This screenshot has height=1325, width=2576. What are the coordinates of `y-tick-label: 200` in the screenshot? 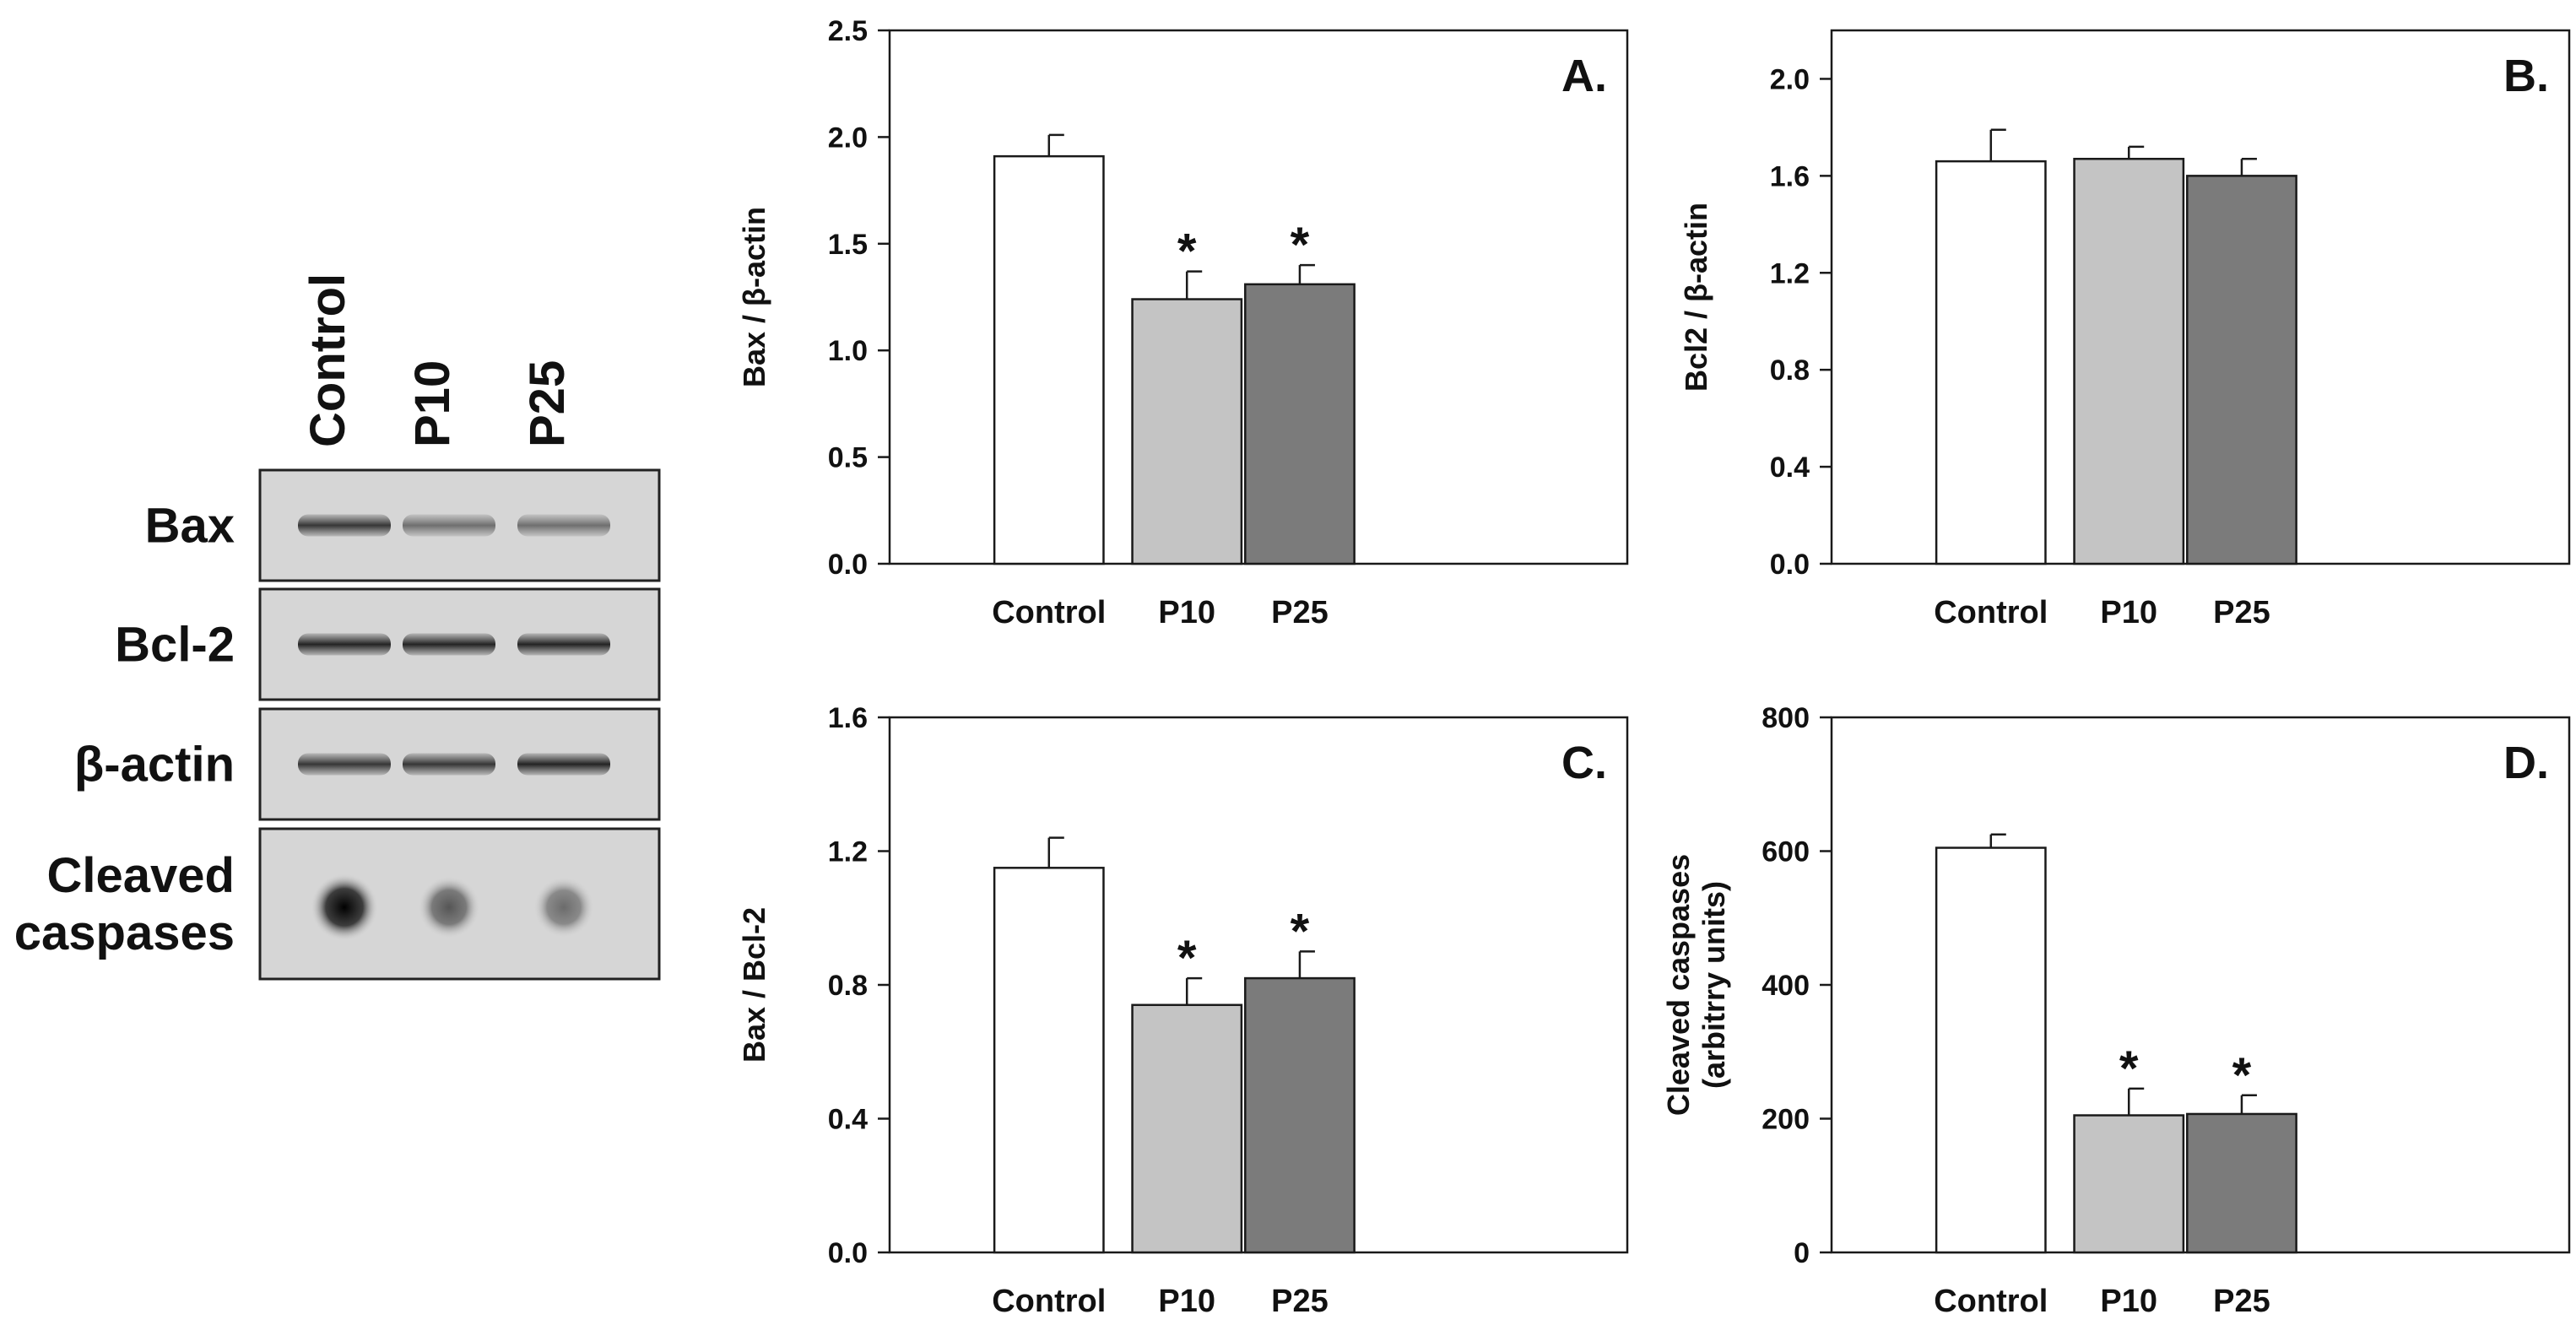 It's located at (1786, 1120).